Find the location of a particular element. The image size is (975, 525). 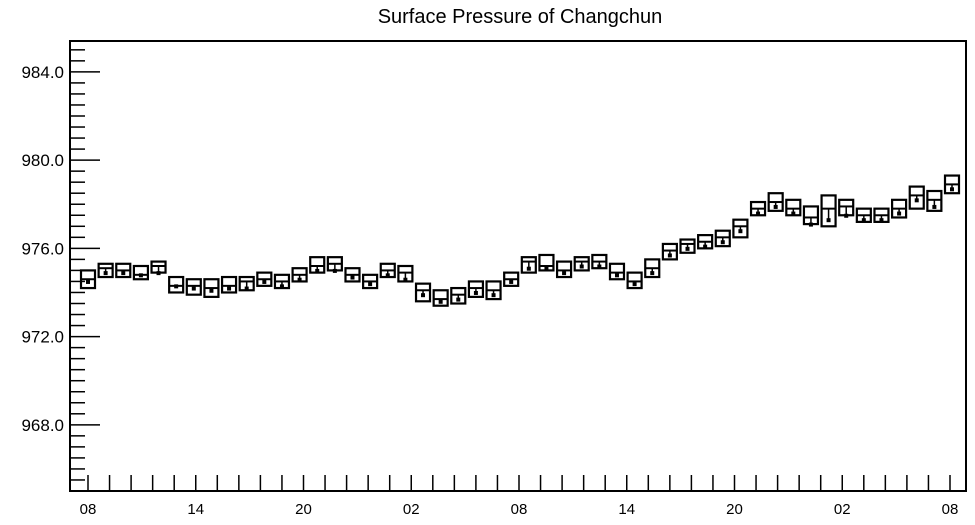

y-tick-label: 980.0 is located at coordinates (42, 160).